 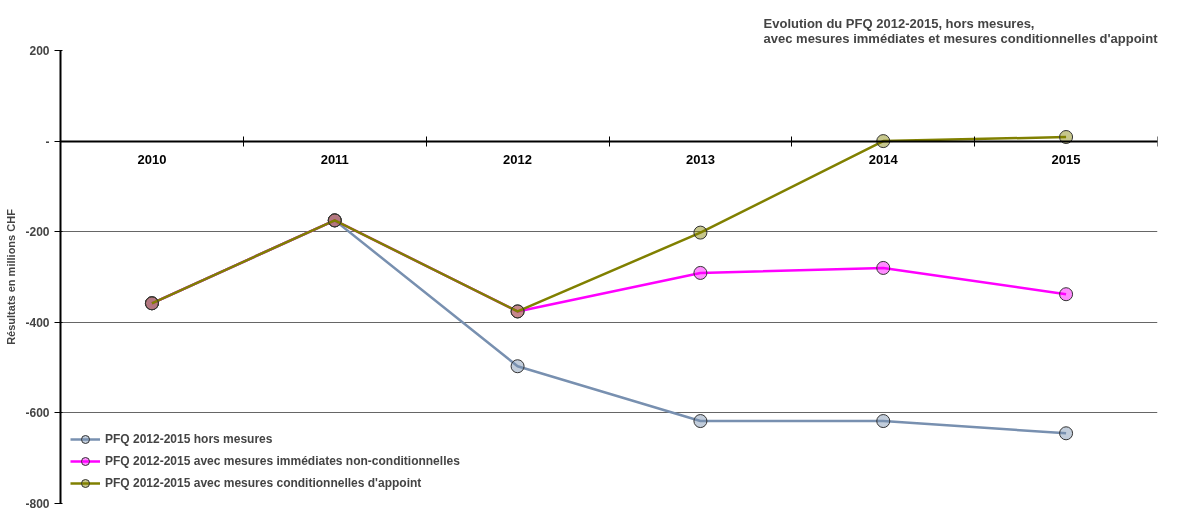 What do you see at coordinates (37, 504) in the screenshot?
I see `y-tick-label: -800` at bounding box center [37, 504].